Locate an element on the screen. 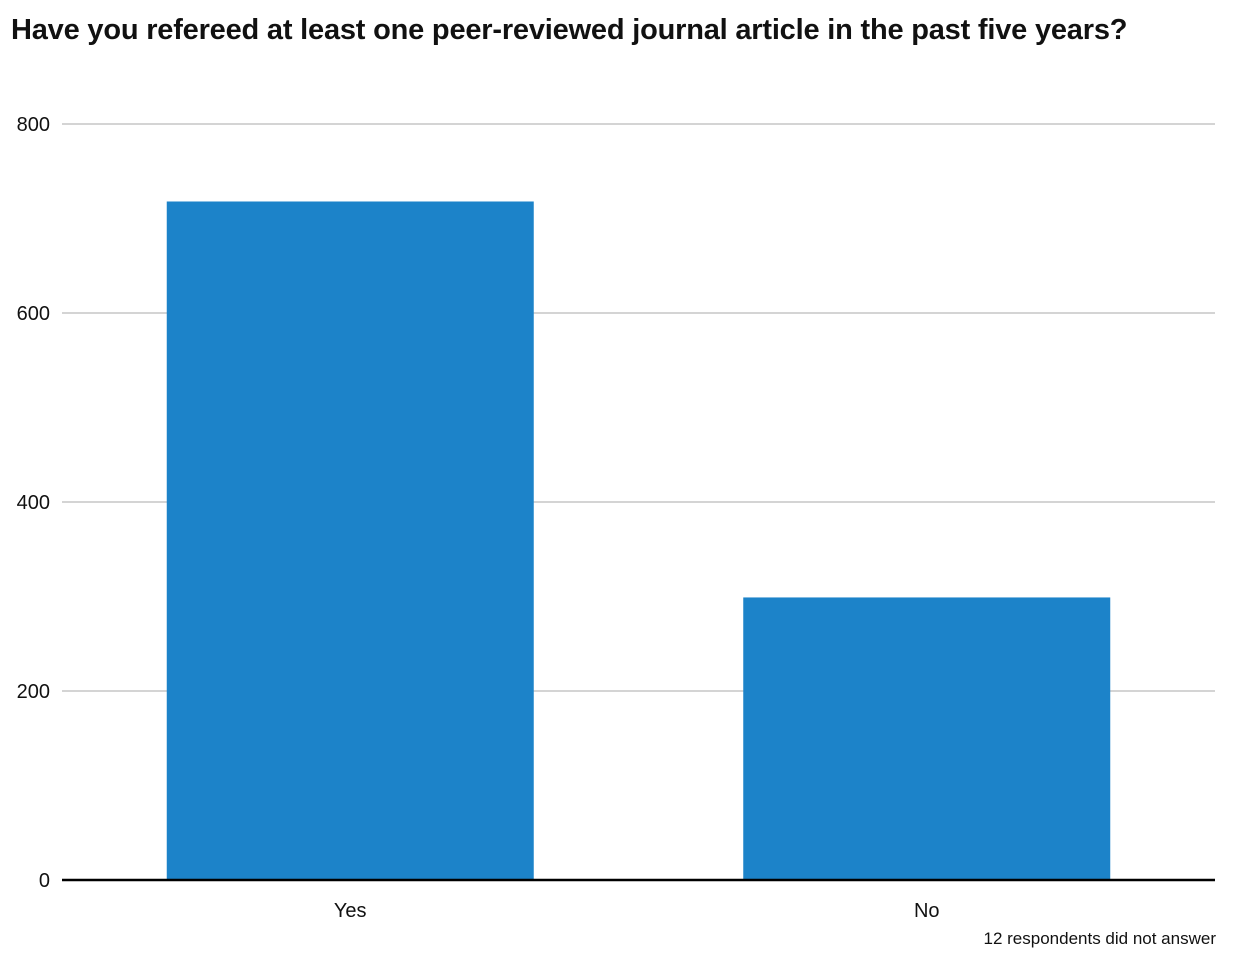 The image size is (1248, 960). bar-no is located at coordinates (927, 738).